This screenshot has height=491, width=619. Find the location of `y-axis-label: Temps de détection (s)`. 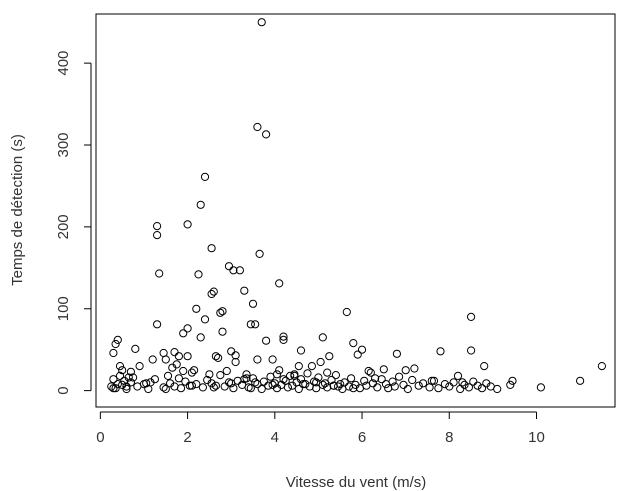

y-axis-label: Temps de détection (s) is located at coordinates (17, 210).